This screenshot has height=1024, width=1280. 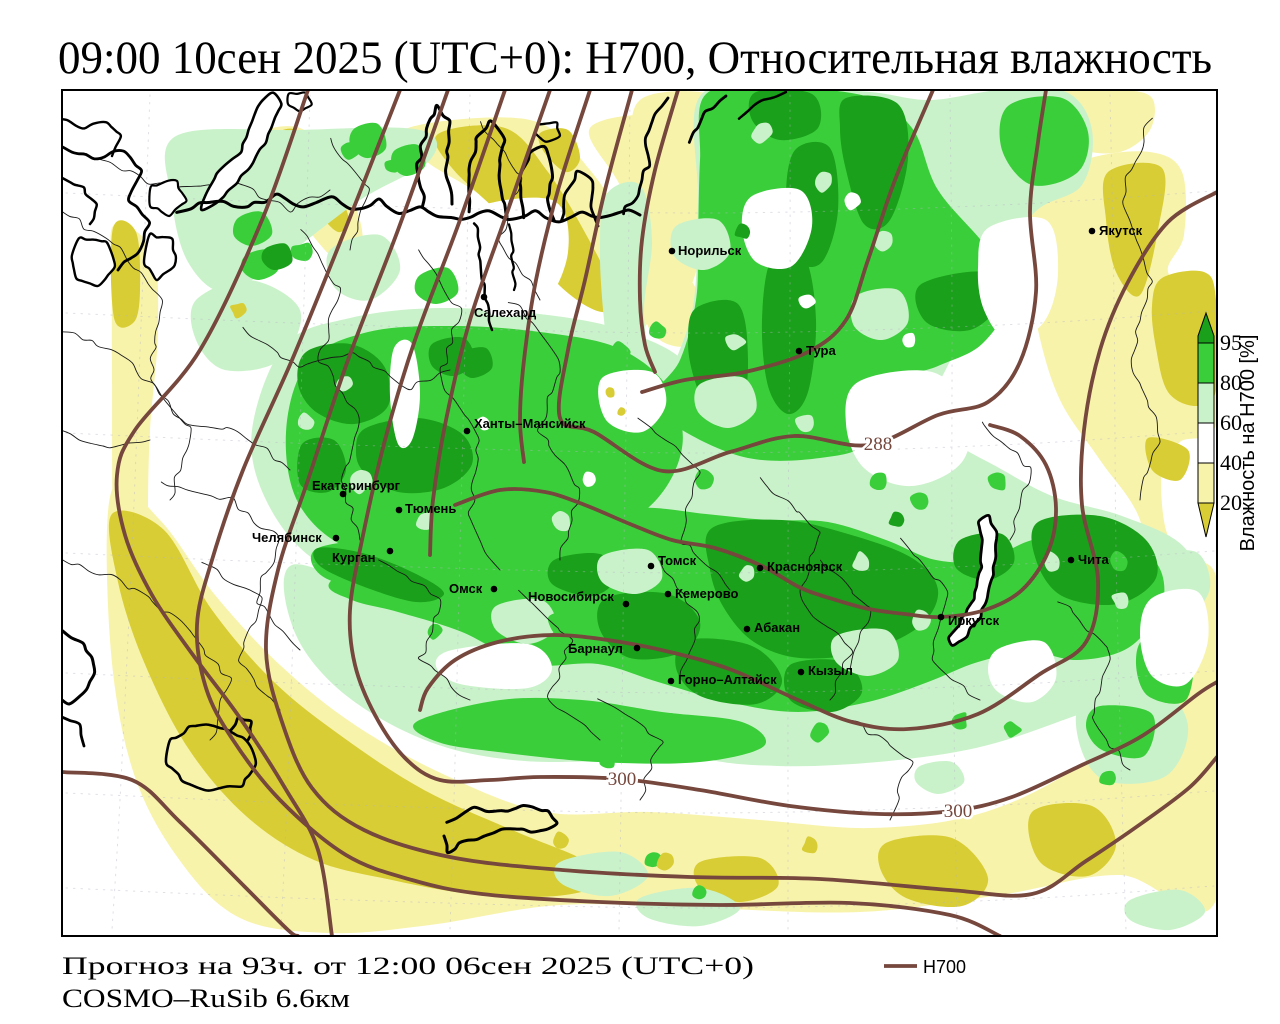 What do you see at coordinates (1121, 230) in the screenshot?
I see `svg-text: Якутск` at bounding box center [1121, 230].